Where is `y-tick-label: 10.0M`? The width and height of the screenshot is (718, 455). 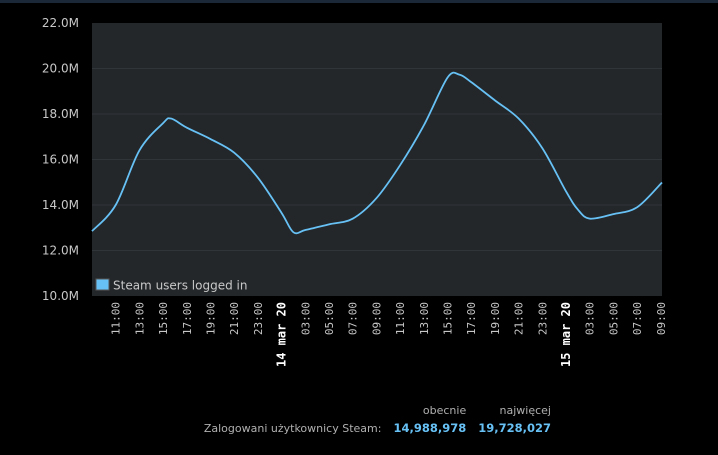 y-tick-label: 10.0M is located at coordinates (60, 296).